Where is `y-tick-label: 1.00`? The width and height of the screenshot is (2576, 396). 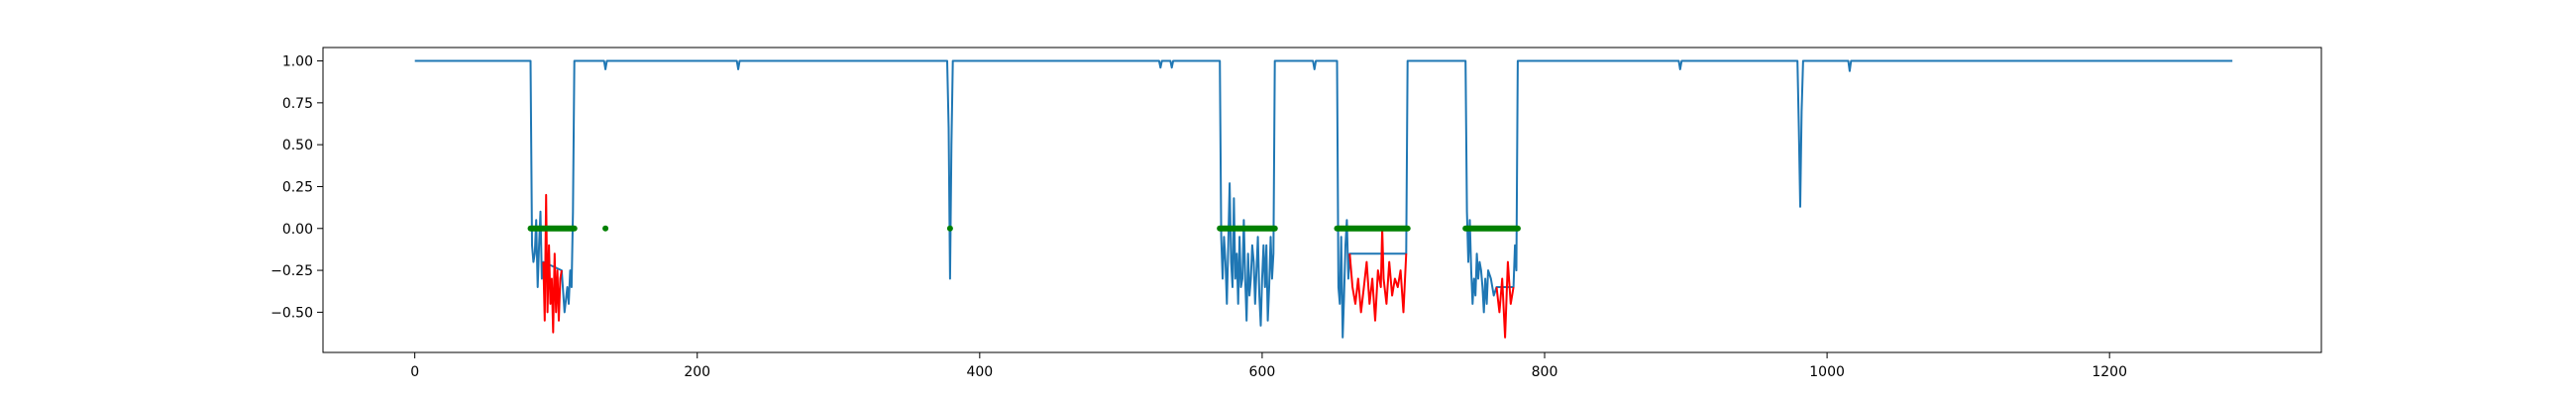 y-tick-label: 1.00 is located at coordinates (297, 62).